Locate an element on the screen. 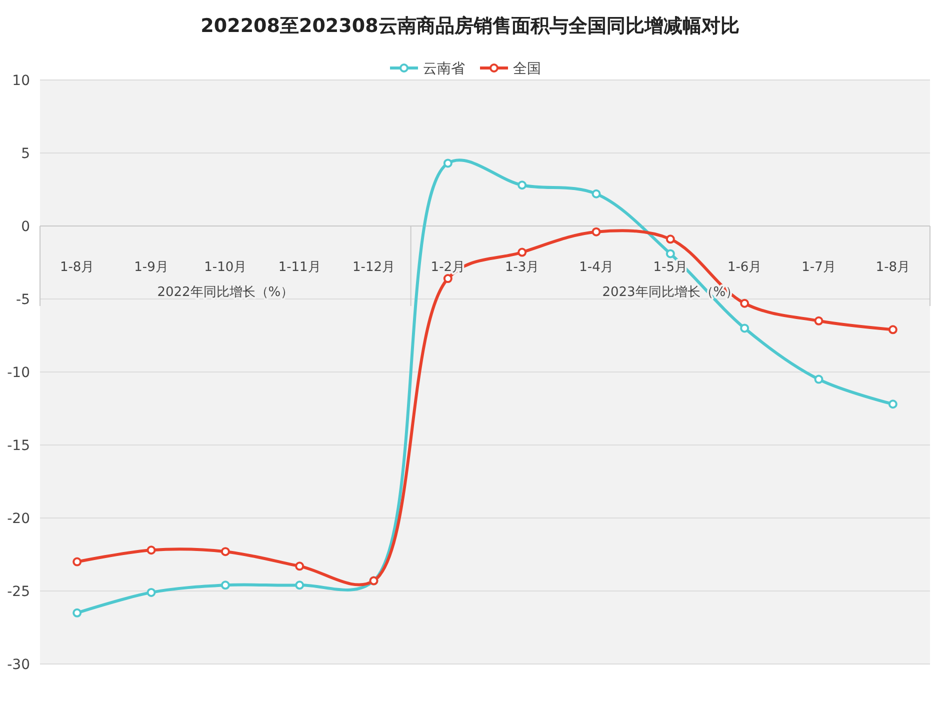  x-tick-label: 1-7月 is located at coordinates (819, 267).